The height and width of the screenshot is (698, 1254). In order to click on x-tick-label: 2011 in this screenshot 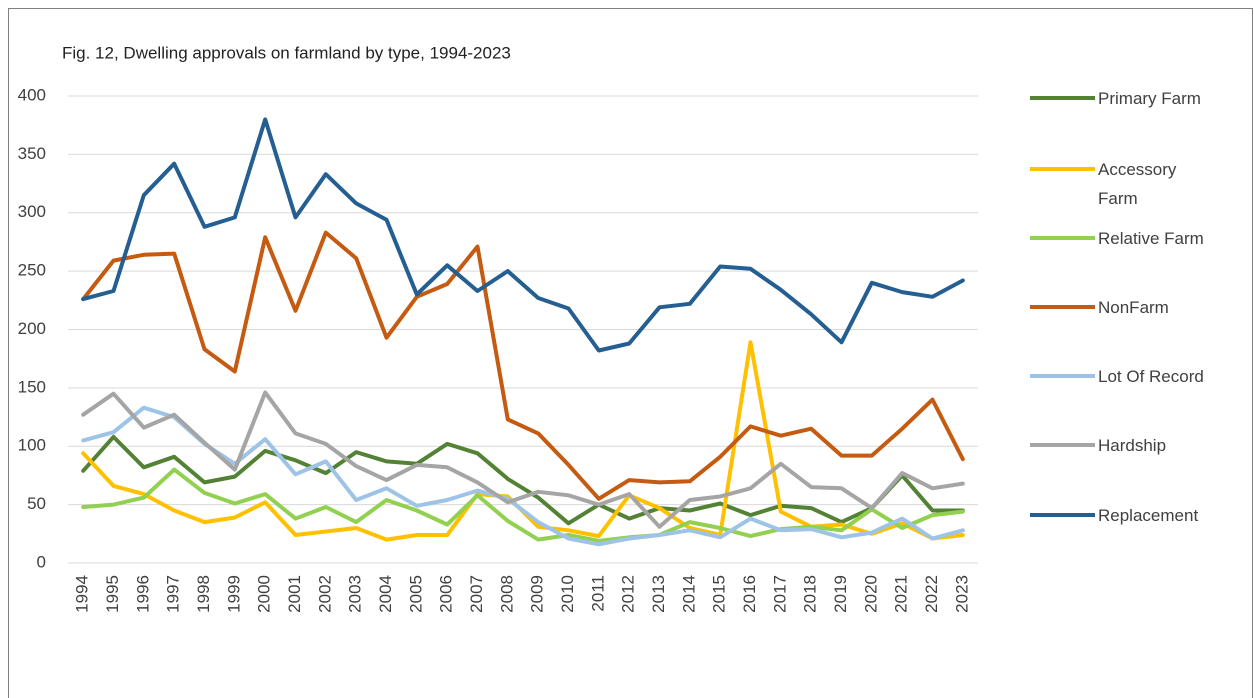, I will do `click(597, 593)`.